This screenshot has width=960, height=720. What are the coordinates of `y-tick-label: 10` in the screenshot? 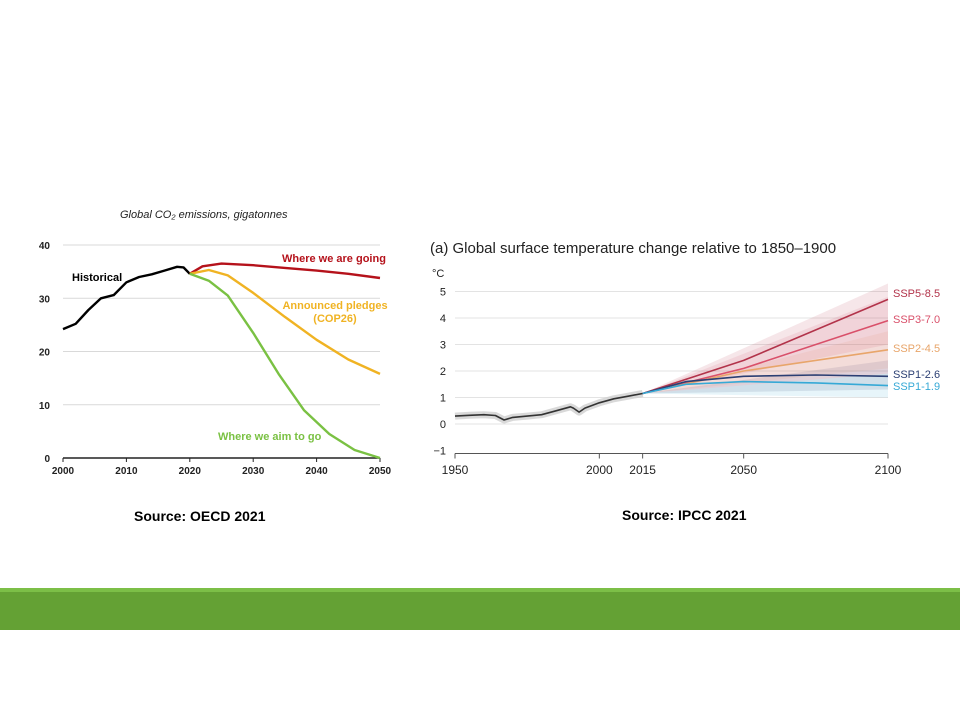 It's located at (45, 406).